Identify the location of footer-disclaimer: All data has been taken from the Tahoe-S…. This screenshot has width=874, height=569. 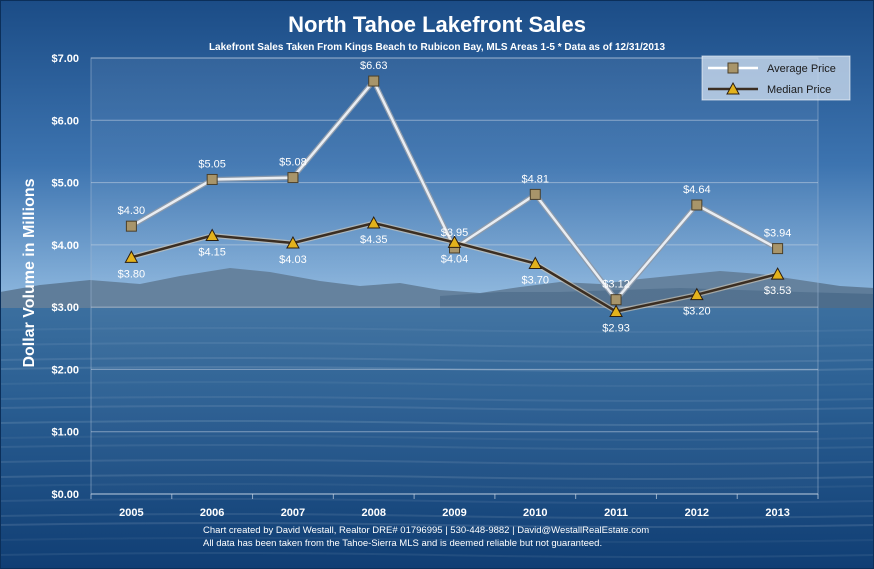
(402, 543).